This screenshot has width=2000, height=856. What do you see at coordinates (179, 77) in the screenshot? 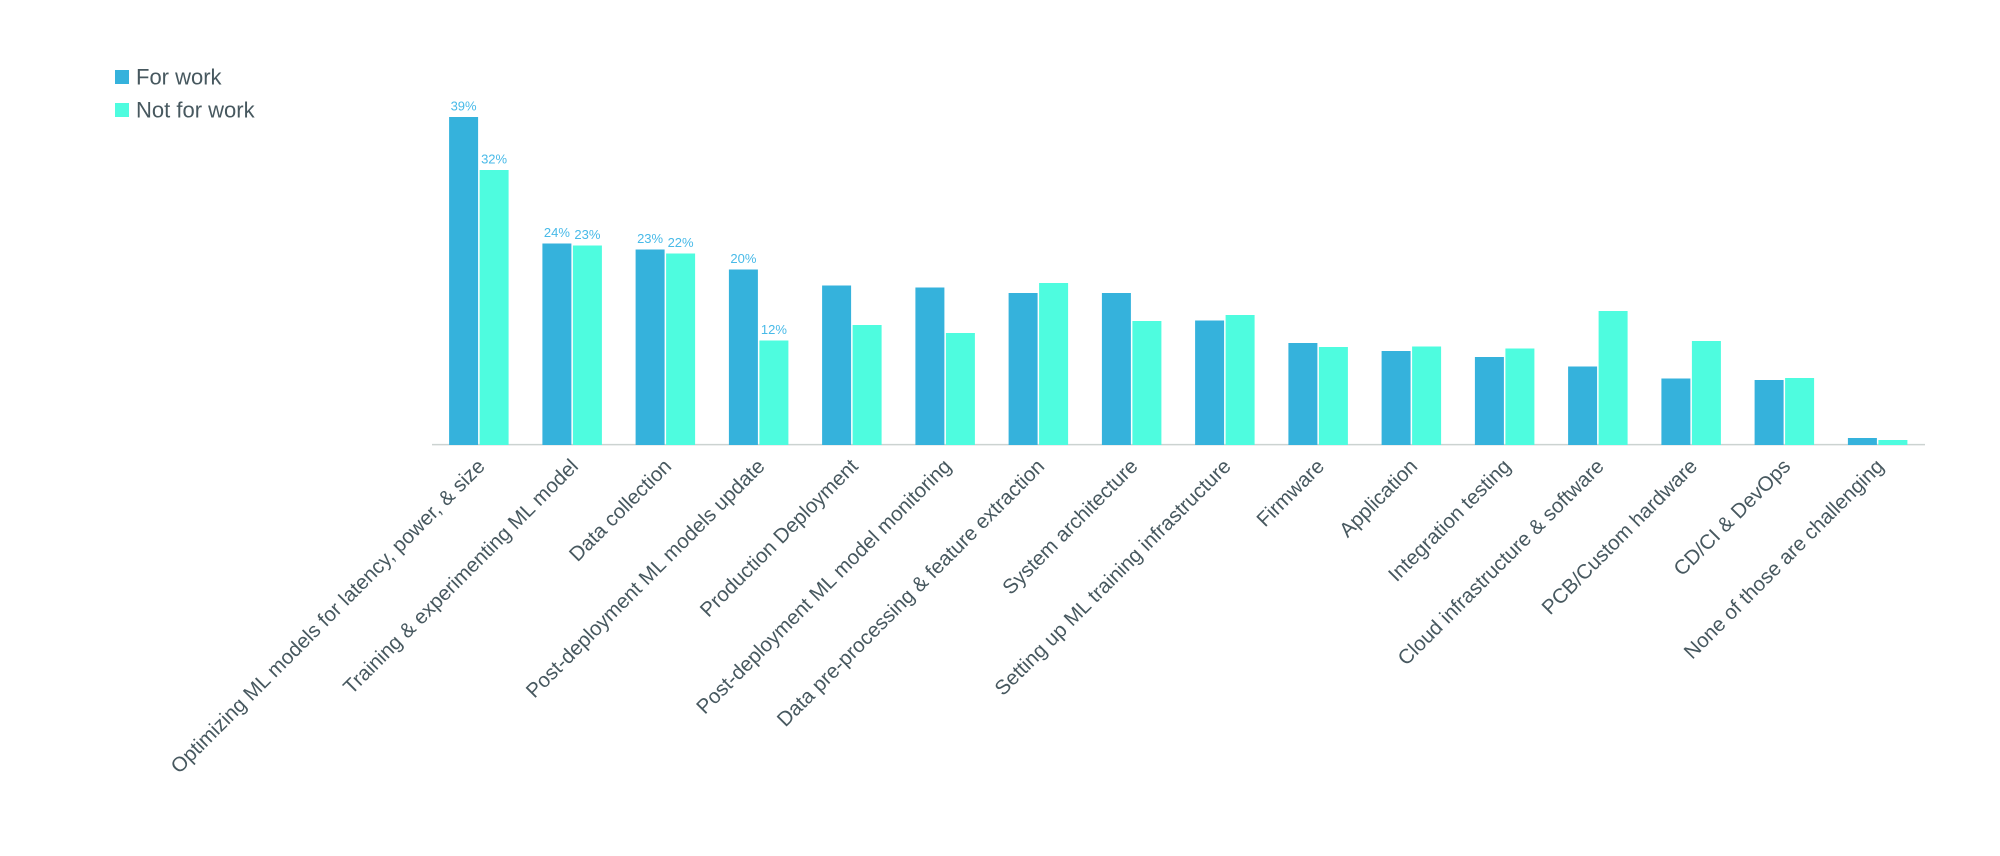
I see `svg-text: For work` at bounding box center [179, 77].